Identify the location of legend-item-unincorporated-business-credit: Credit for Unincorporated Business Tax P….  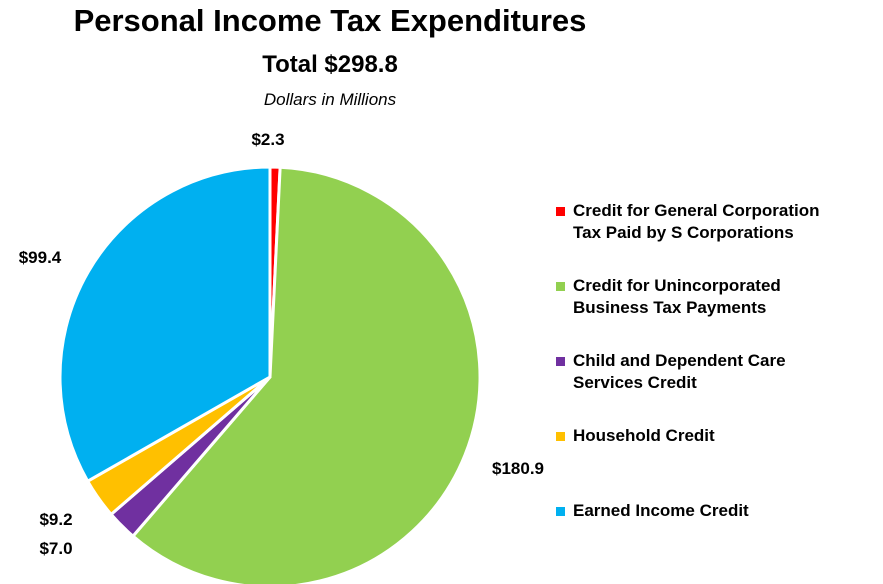
(719, 312).